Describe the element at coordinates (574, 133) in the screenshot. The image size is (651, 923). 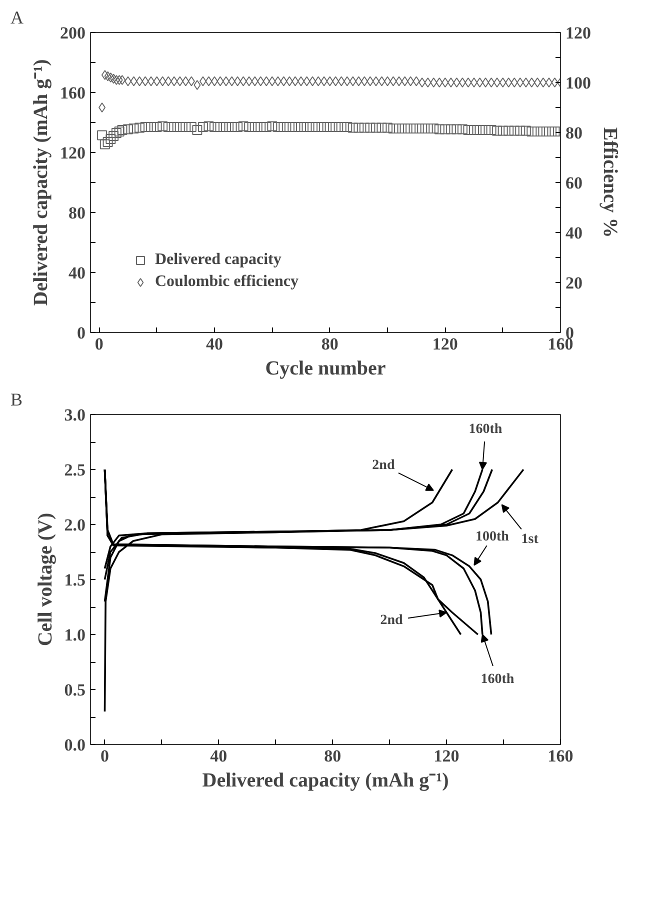
I see `y2-tick-label: 80` at that location.